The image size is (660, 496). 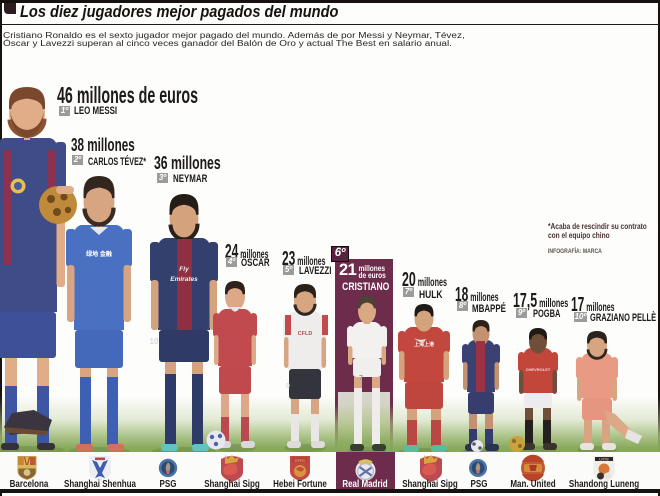 What do you see at coordinates (604, 460) in the screenshot?
I see `svg-text: LNTB` at bounding box center [604, 460].